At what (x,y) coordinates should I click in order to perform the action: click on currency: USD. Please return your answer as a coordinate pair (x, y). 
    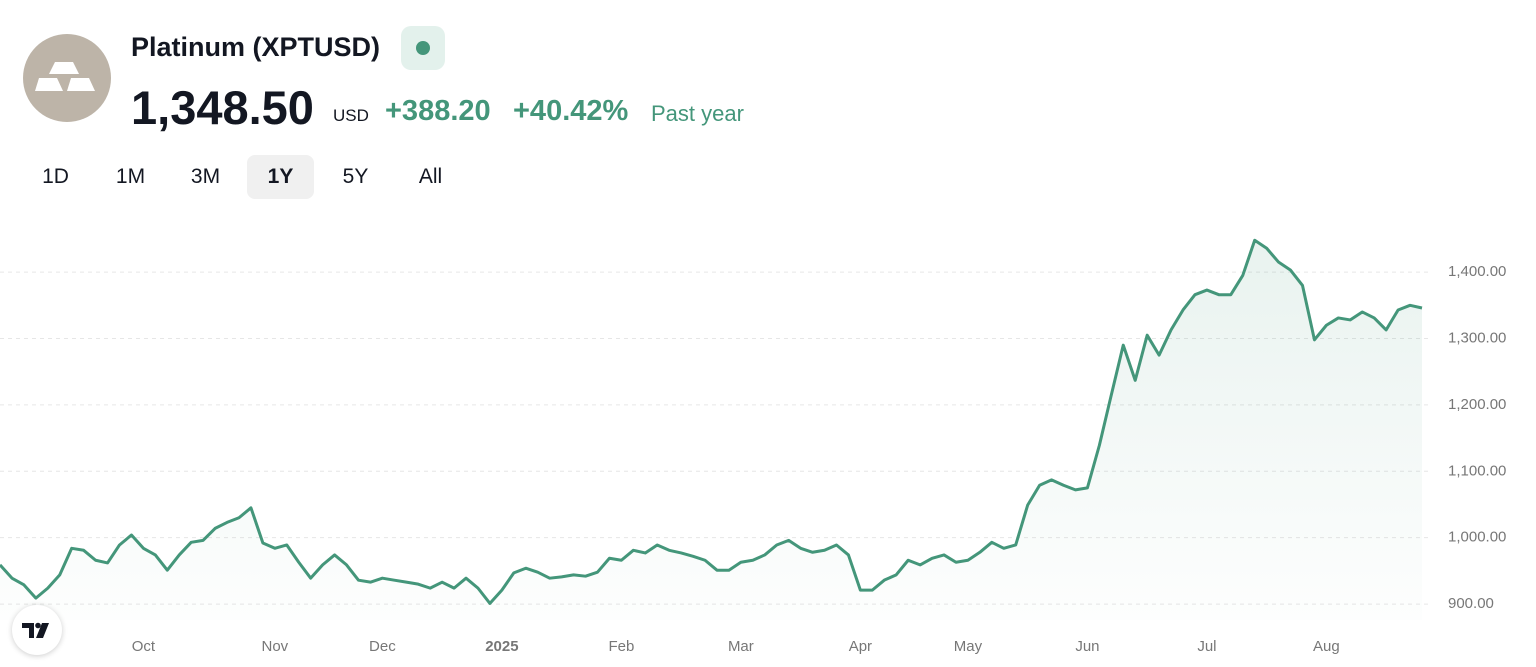
    Looking at the image, I should click on (351, 115).